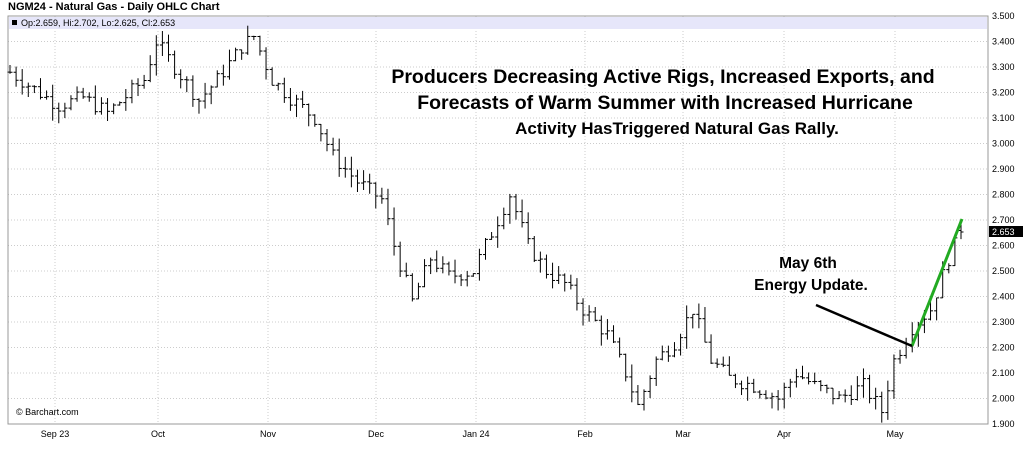  What do you see at coordinates (895, 434) in the screenshot?
I see `x-tick-label: May` at bounding box center [895, 434].